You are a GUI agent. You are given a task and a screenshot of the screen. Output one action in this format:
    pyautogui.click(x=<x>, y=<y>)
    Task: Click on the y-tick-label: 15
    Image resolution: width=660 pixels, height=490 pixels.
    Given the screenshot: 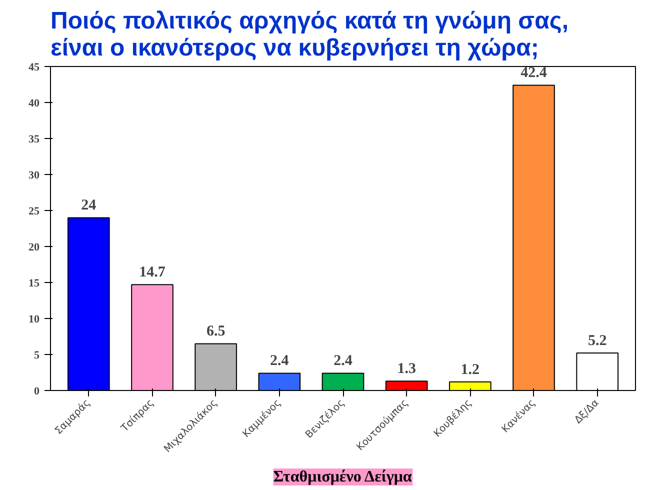 What is the action you would take?
    pyautogui.click(x=34, y=284)
    